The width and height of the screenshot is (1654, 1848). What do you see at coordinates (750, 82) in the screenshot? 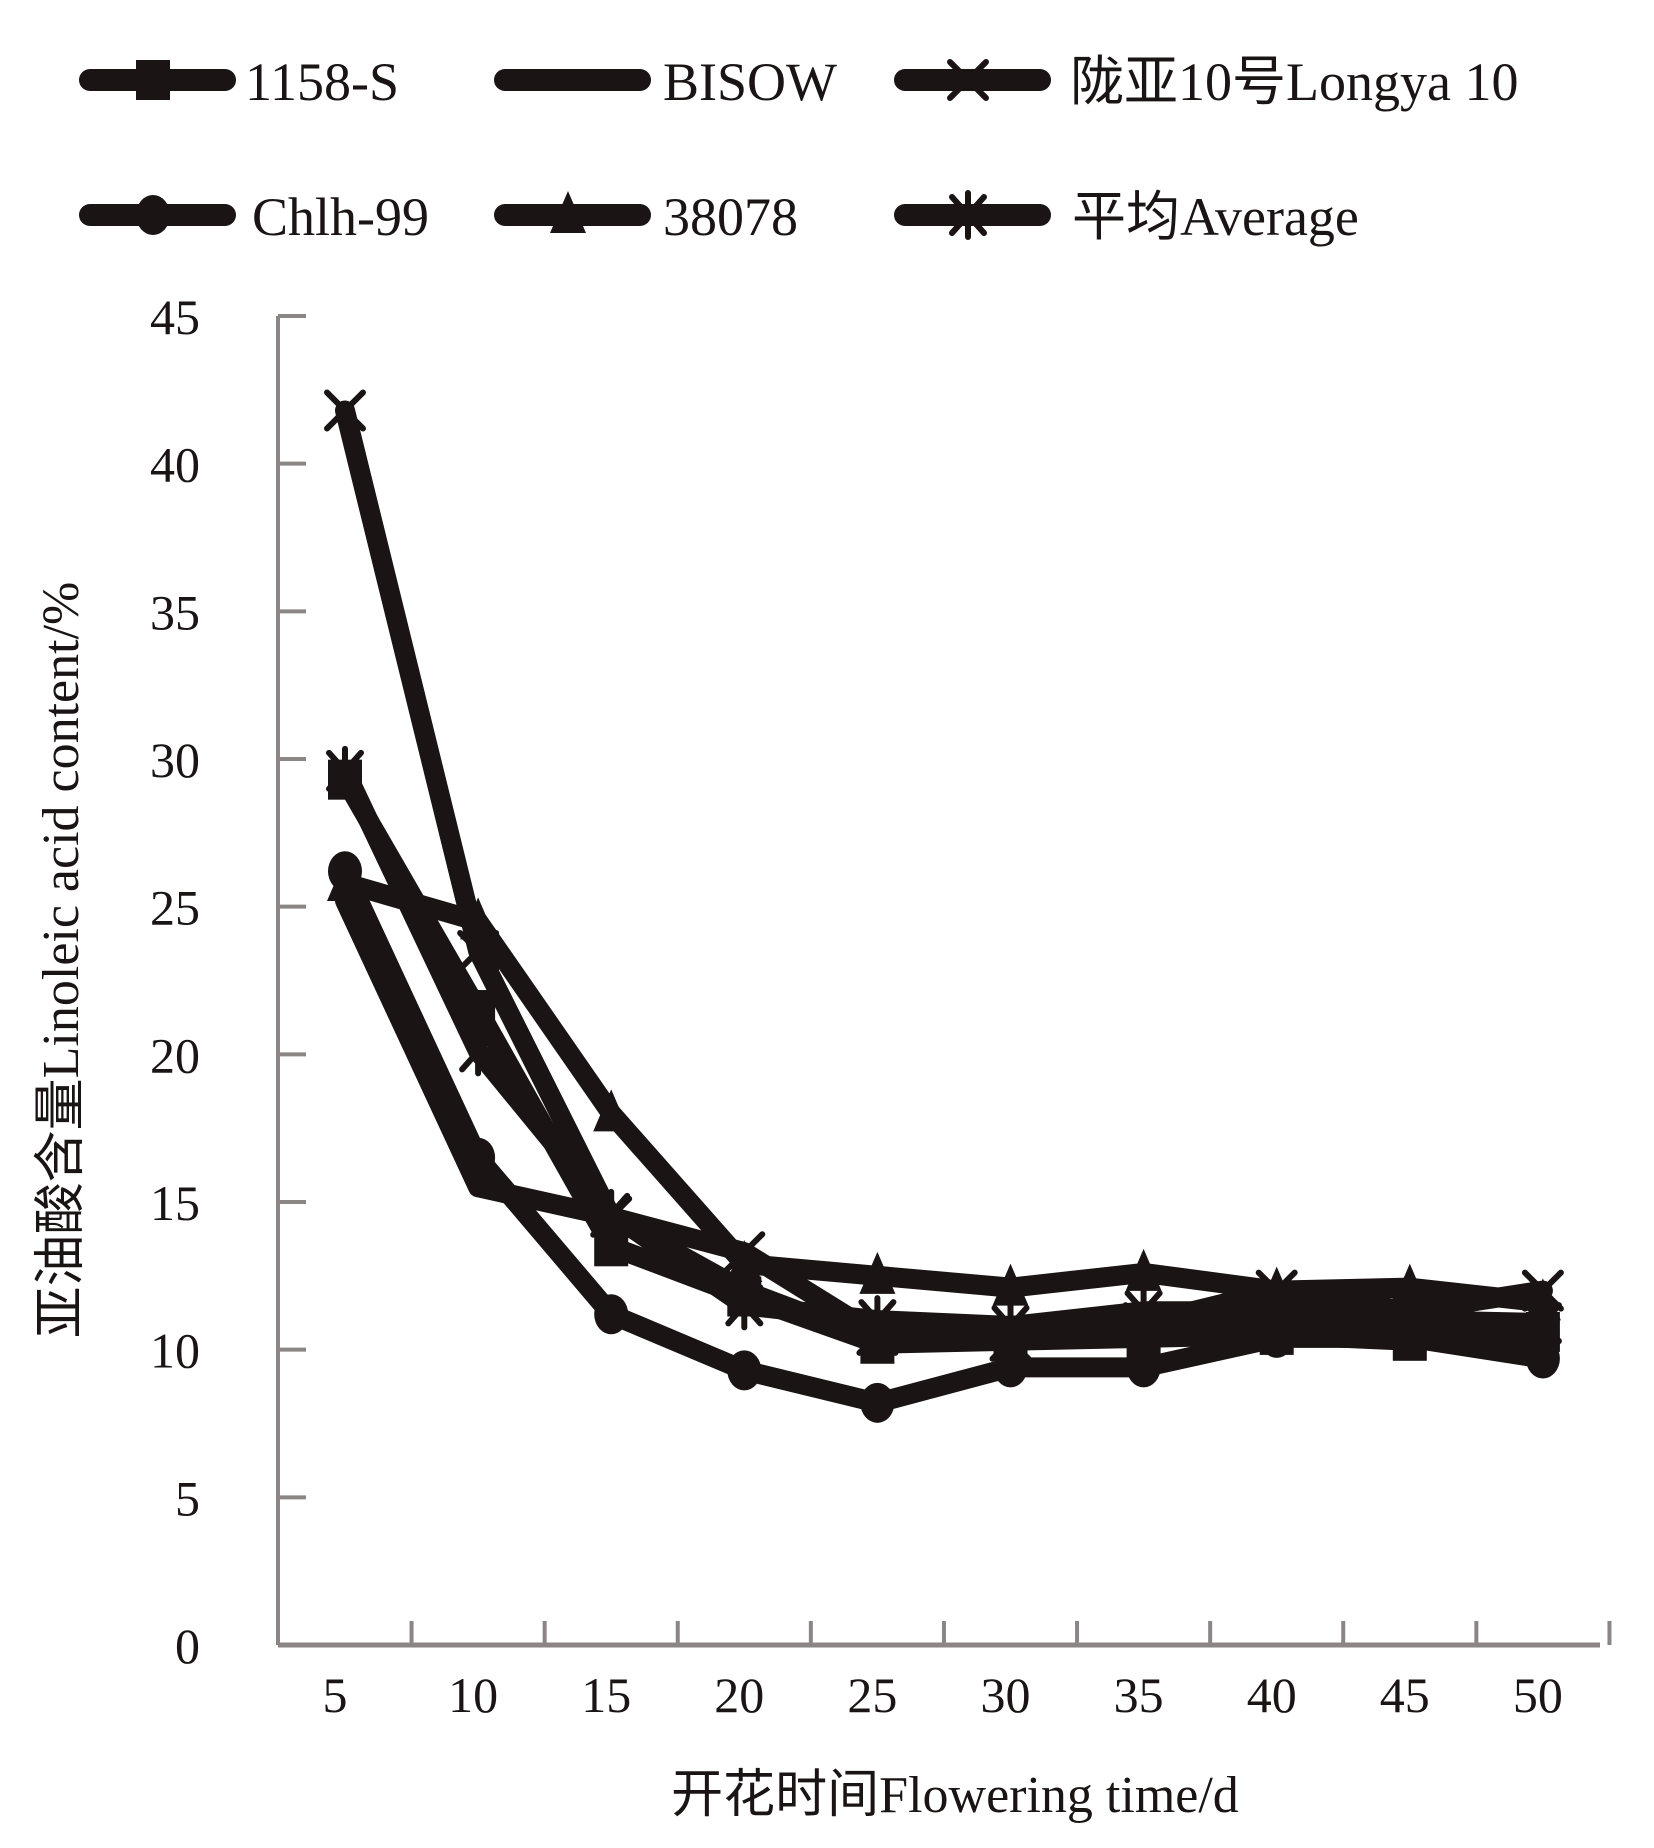
I see `legend-label: BISOW` at bounding box center [750, 82].